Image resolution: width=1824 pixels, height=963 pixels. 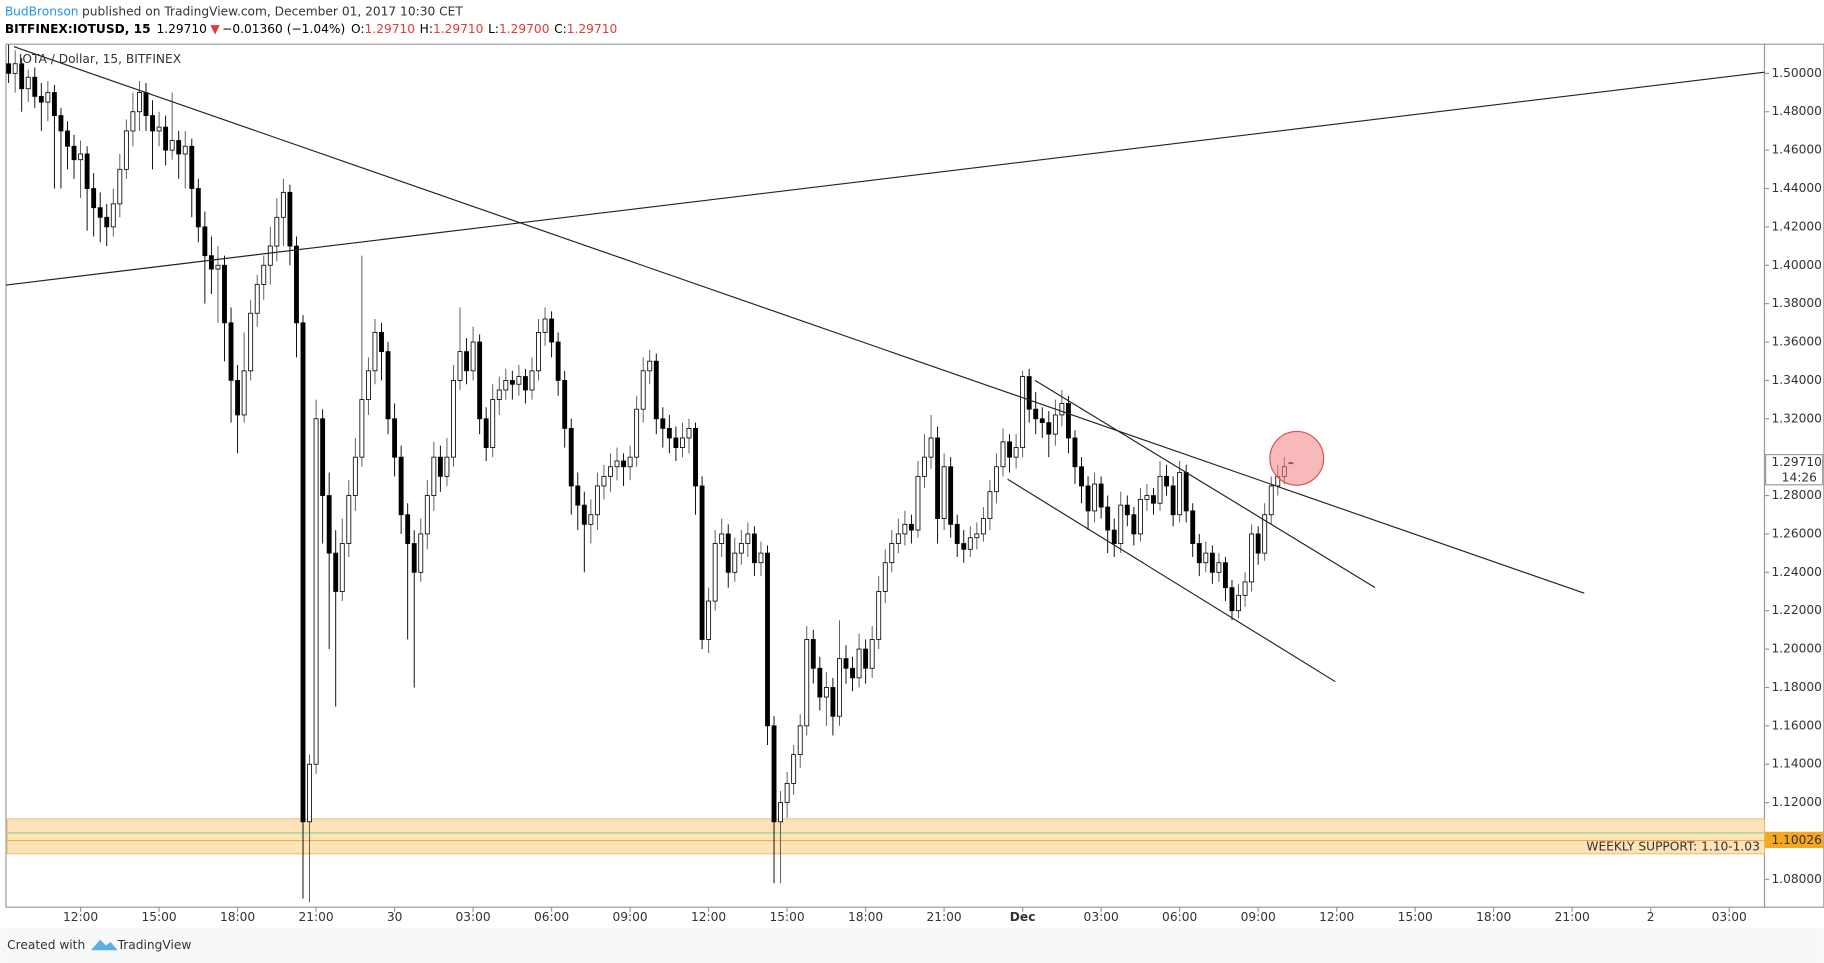 What do you see at coordinates (42, 11) in the screenshot?
I see `author: BudBronson` at bounding box center [42, 11].